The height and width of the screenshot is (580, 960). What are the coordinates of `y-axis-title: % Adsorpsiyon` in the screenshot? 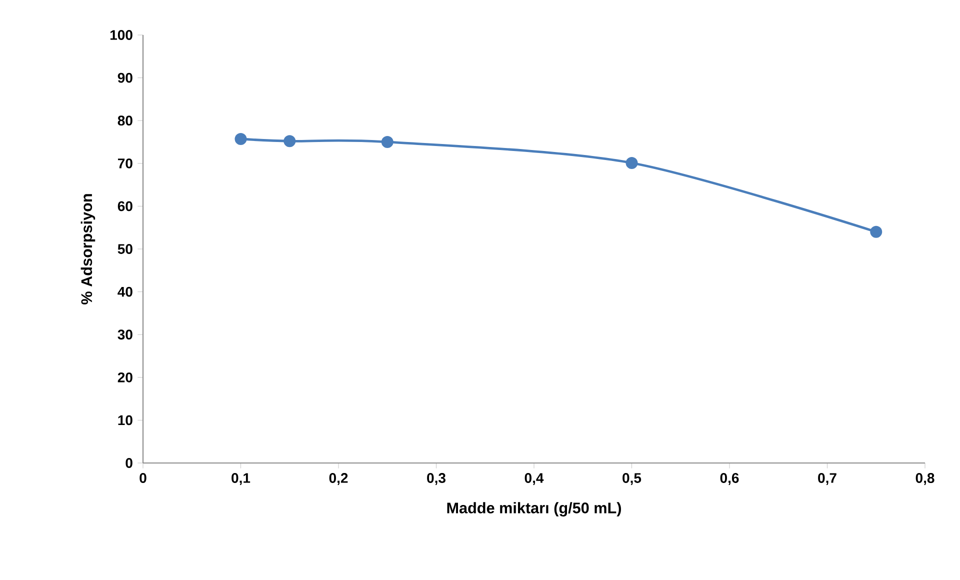 It's located at (88, 249).